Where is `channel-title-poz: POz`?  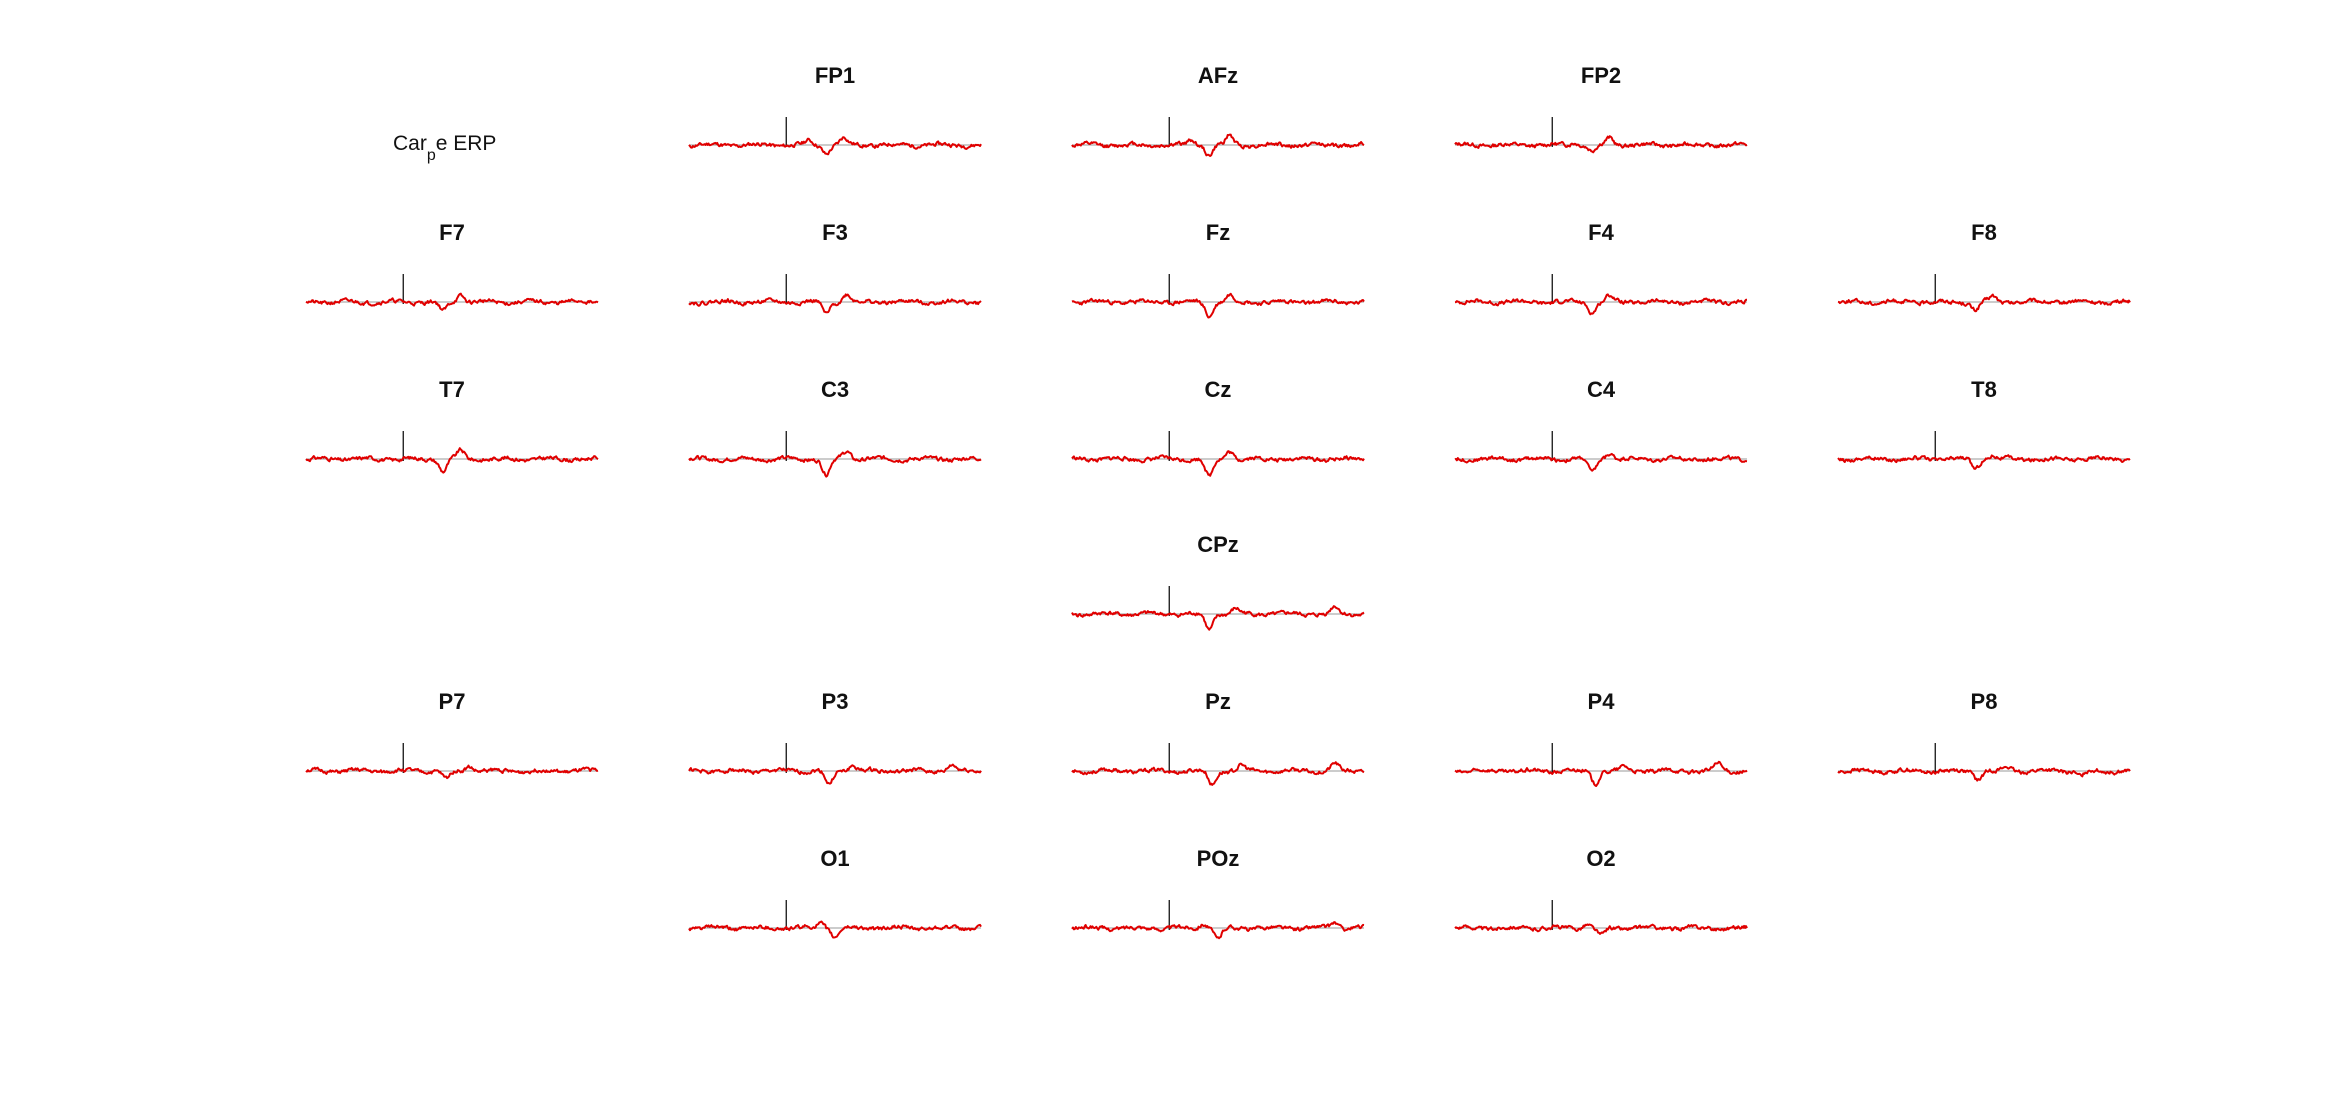
channel-title-poz: POz is located at coordinates (1218, 858).